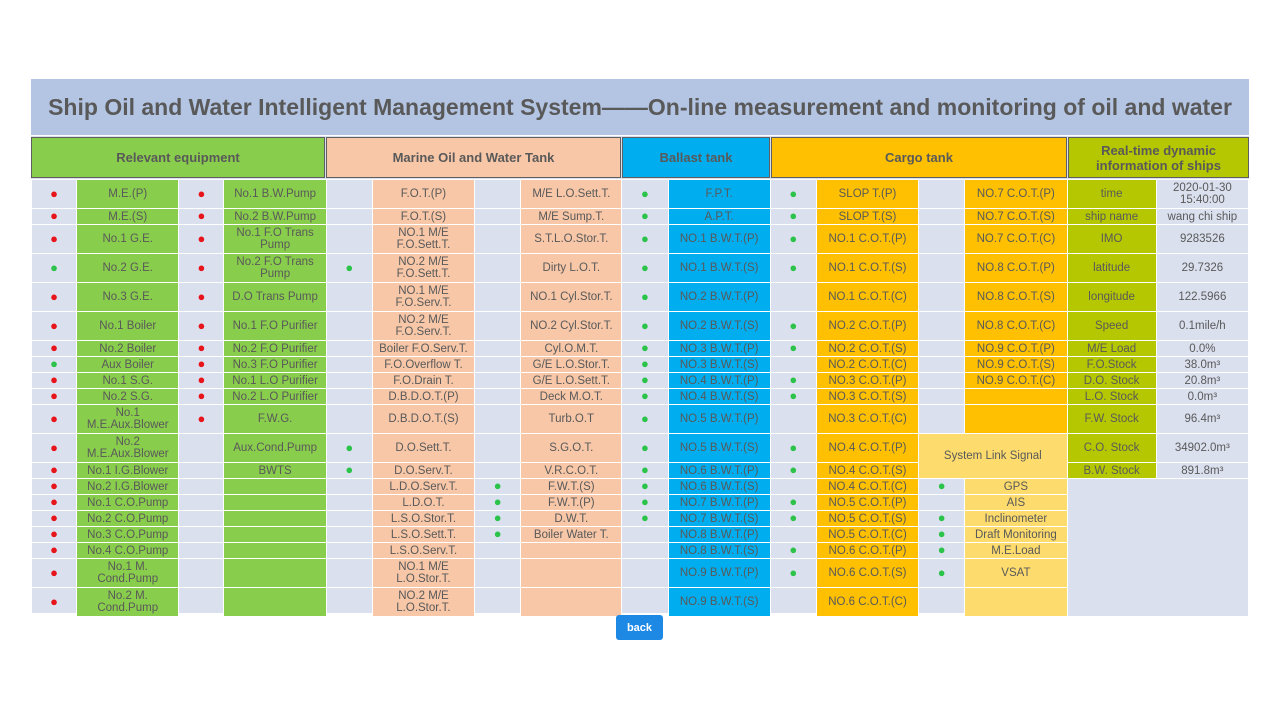 The image size is (1280, 720). Describe the element at coordinates (275, 239) in the screenshot. I see `equipment-b-label: No.1 F.O Trans Pump` at that location.